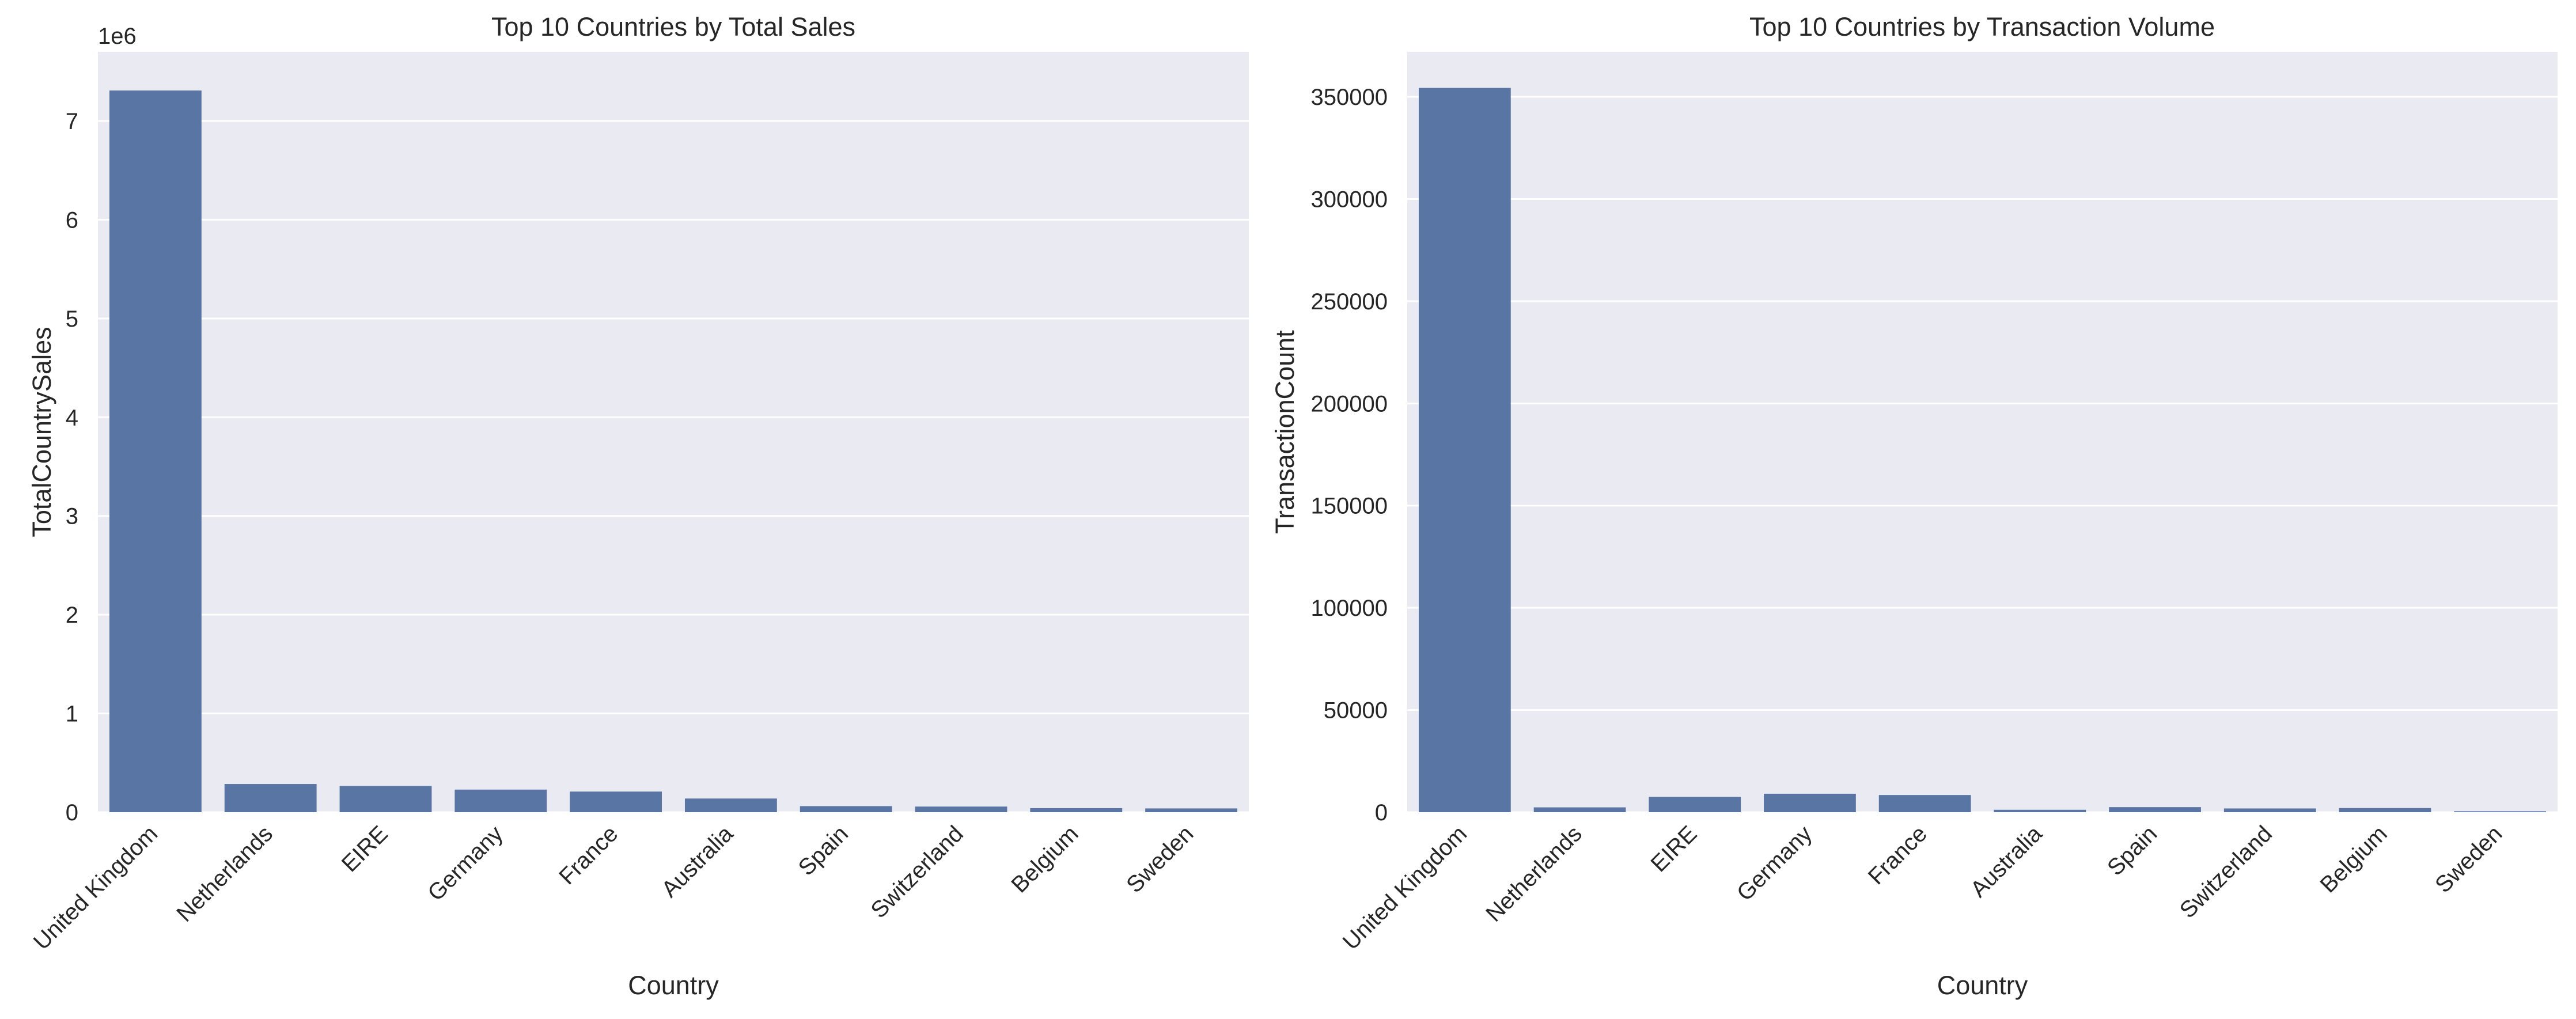 This screenshot has width=2576, height=1019. What do you see at coordinates (1349, 199) in the screenshot?
I see `y-tick-label: 300000` at bounding box center [1349, 199].